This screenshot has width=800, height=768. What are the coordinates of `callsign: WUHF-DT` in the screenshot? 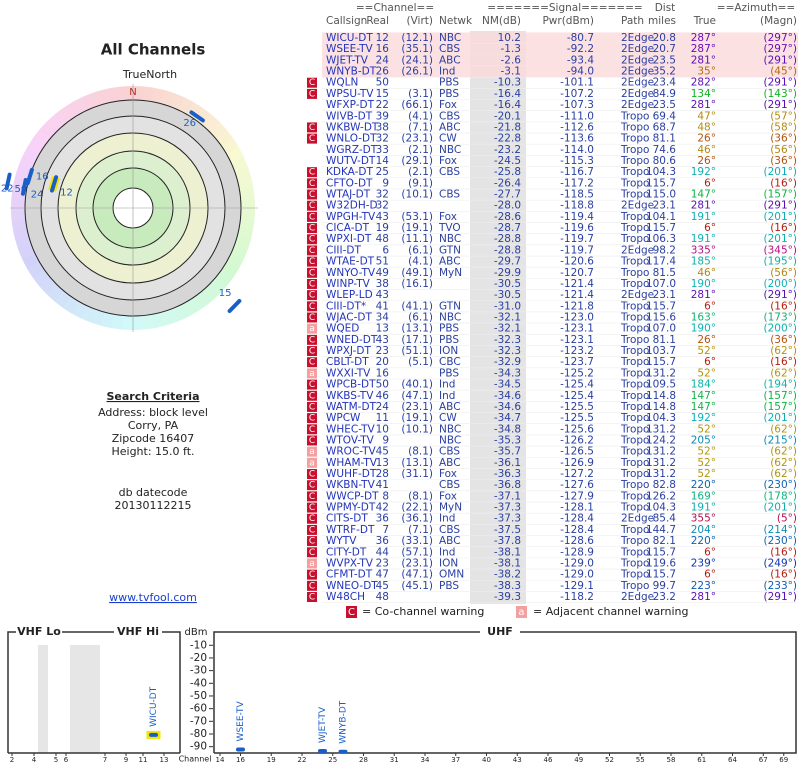 It's located at (351, 474).